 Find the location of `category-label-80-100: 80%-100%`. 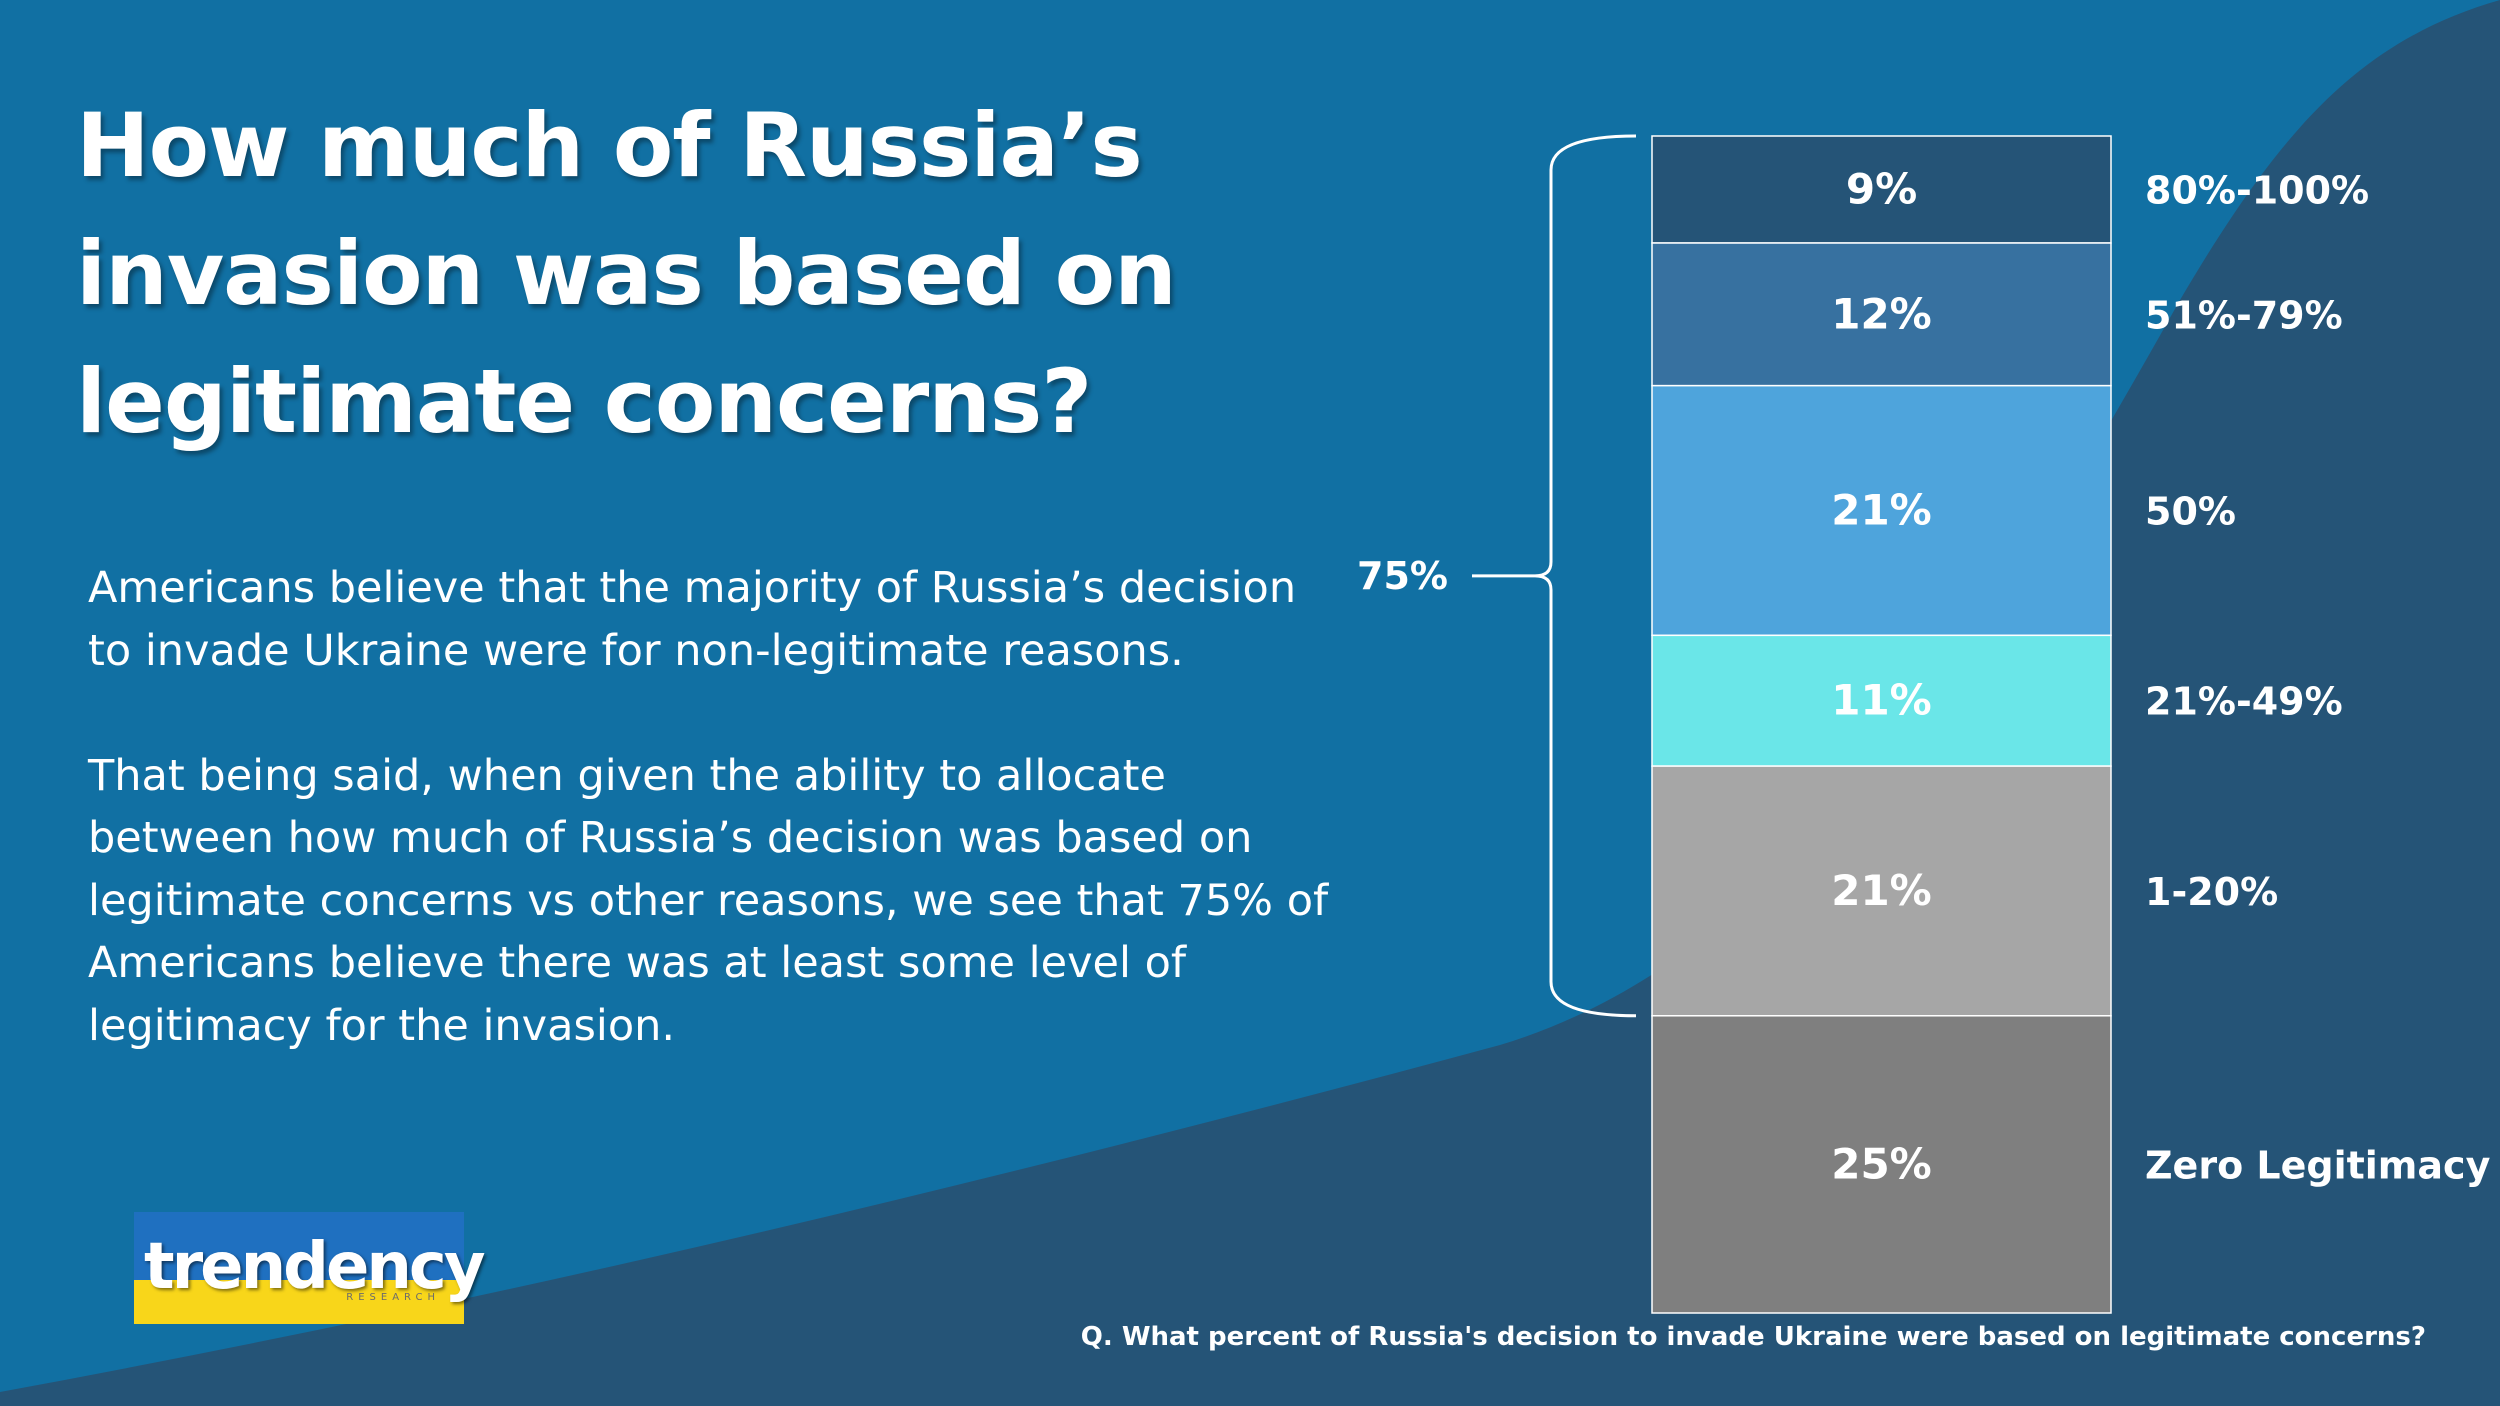

category-label-80-100: 80%-100% is located at coordinates (2257, 191).